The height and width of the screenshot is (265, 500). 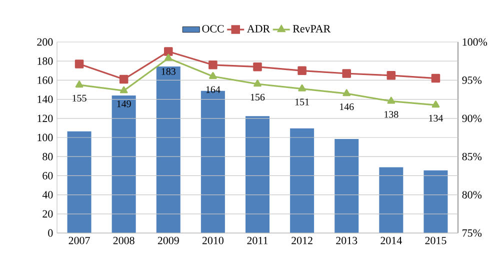 What do you see at coordinates (391, 114) in the screenshot?
I see `data-label: 138` at bounding box center [391, 114].